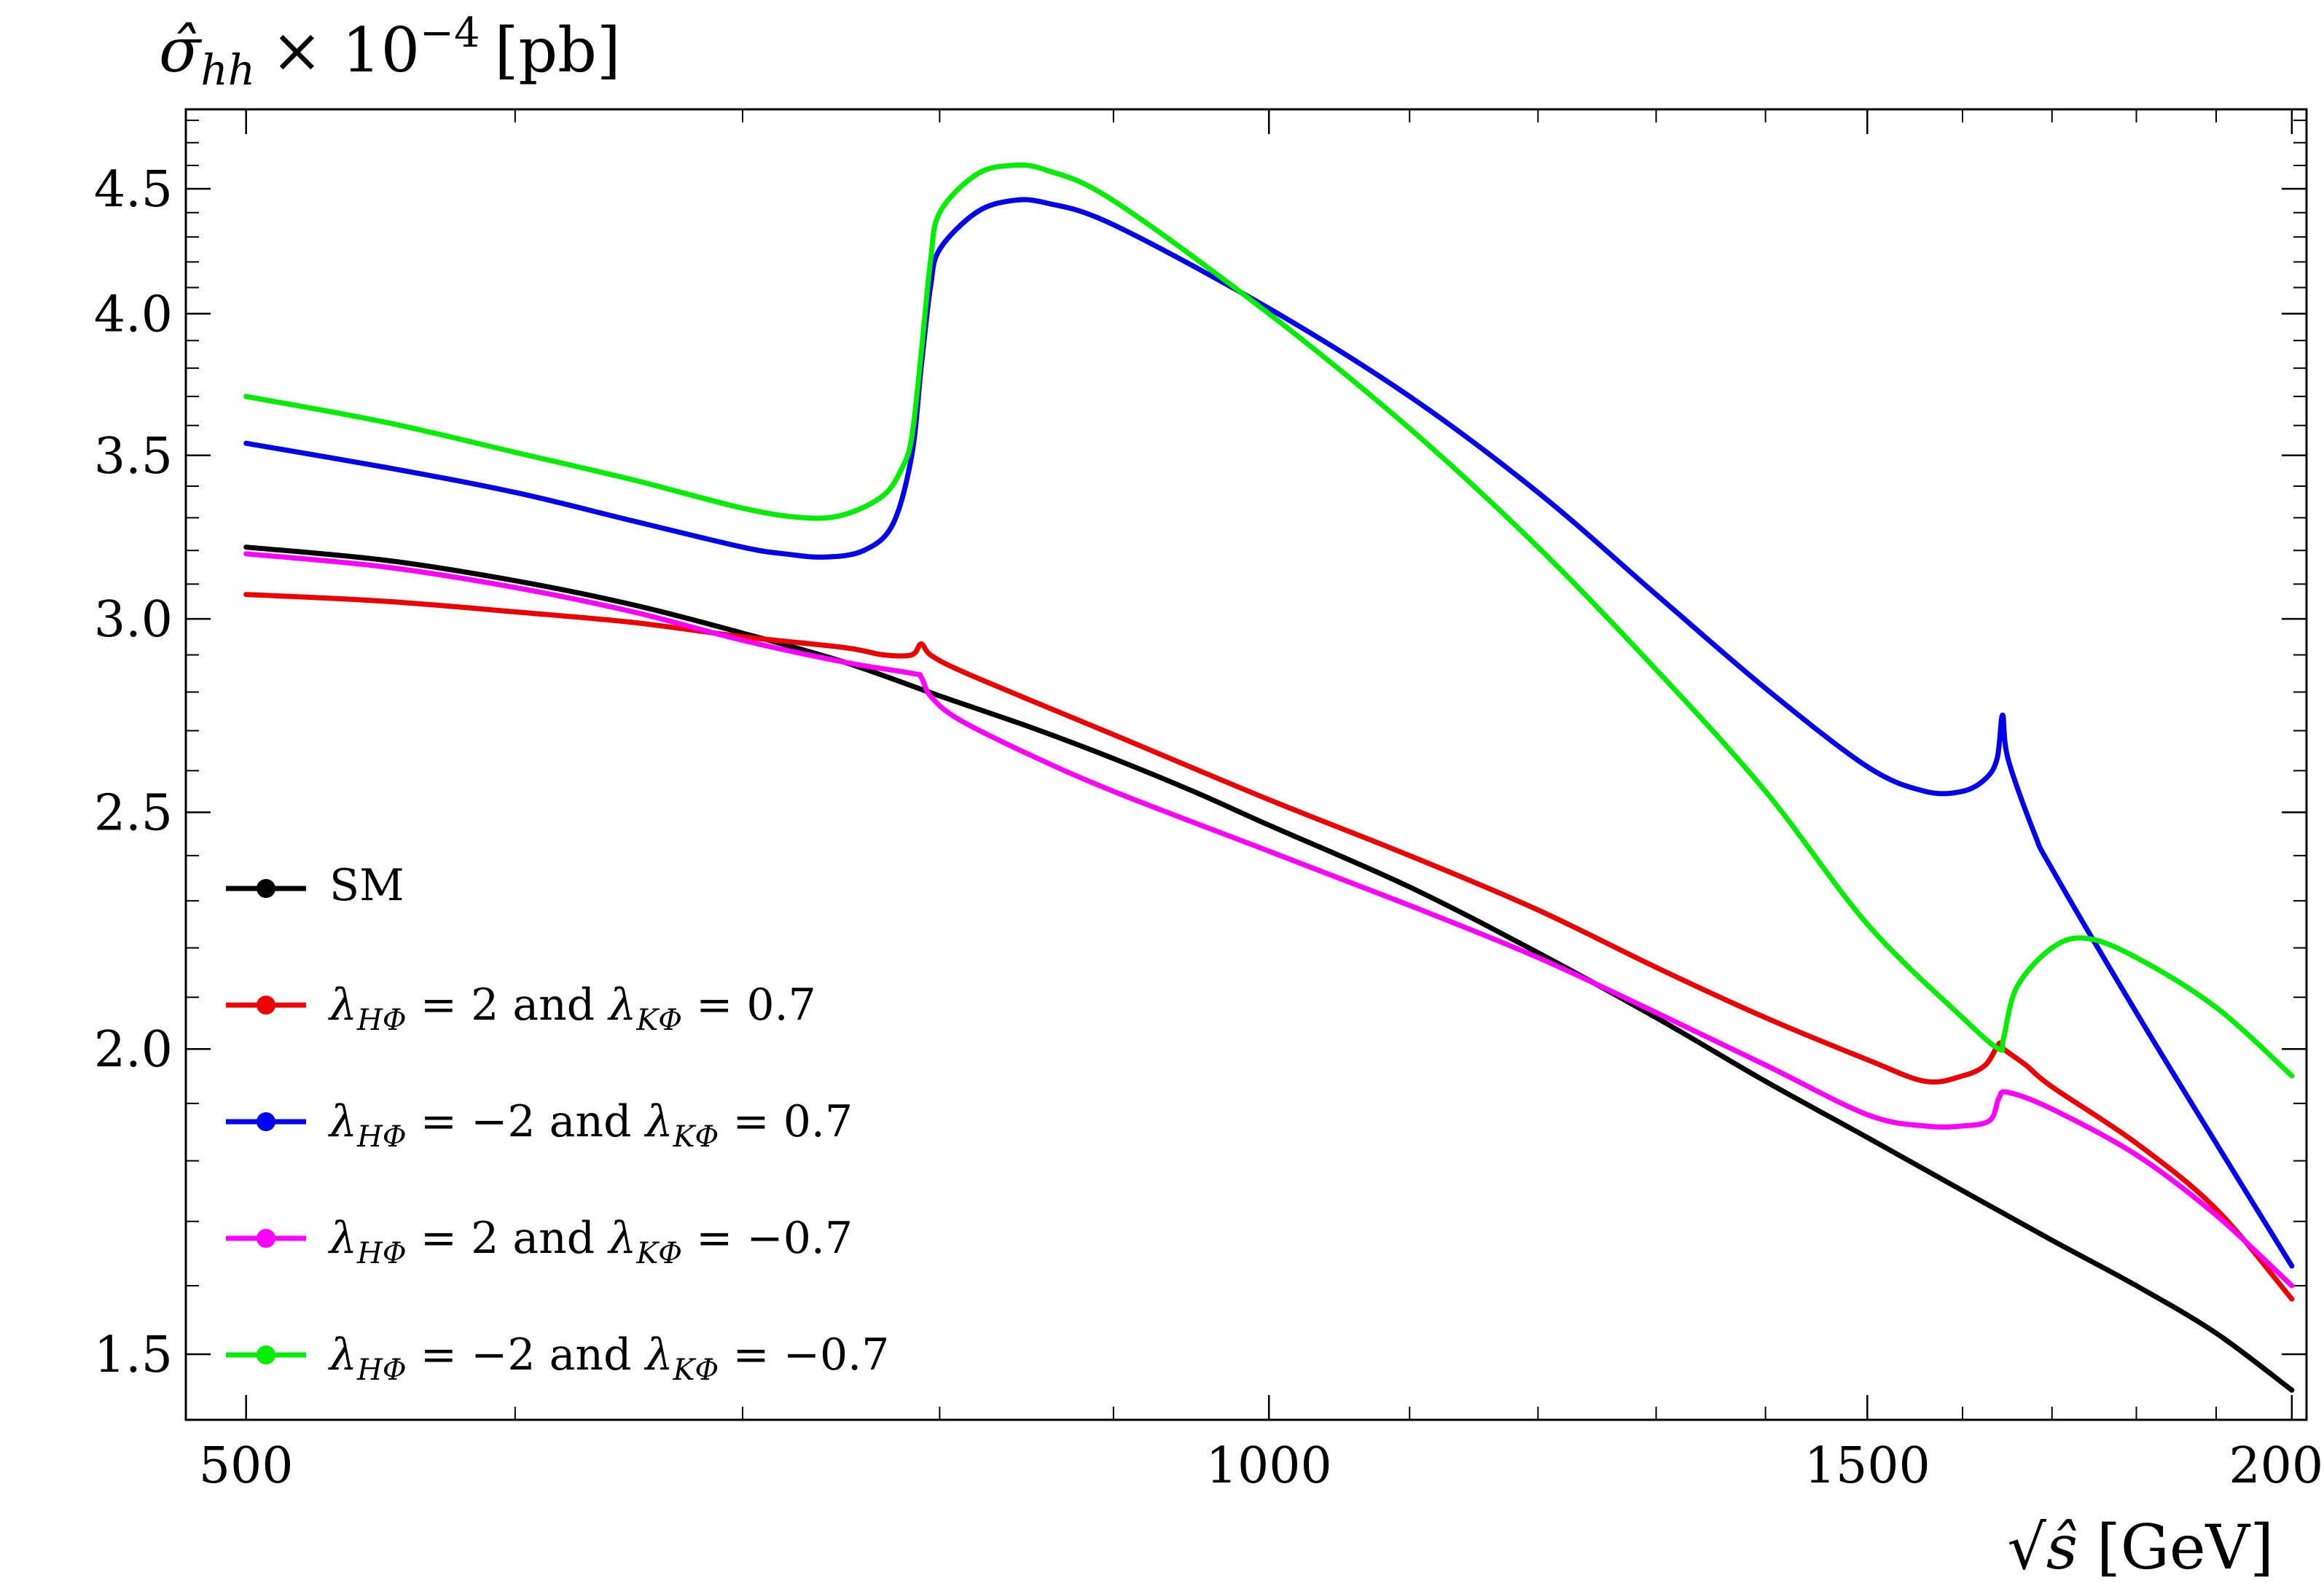 This screenshot has height=1586, width=2324. Describe the element at coordinates (227, 70) in the screenshot. I see `y-axis-title-sub: hh` at that location.